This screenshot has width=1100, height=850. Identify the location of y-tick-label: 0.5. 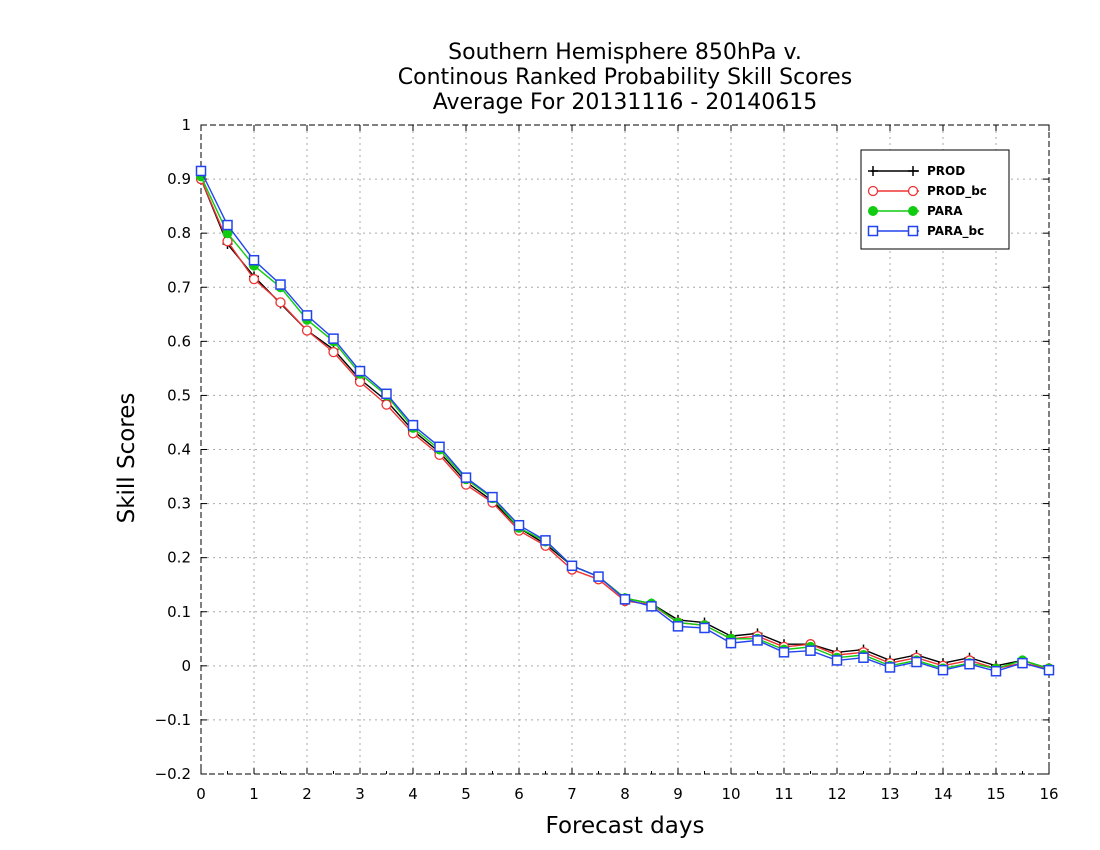
(179, 395).